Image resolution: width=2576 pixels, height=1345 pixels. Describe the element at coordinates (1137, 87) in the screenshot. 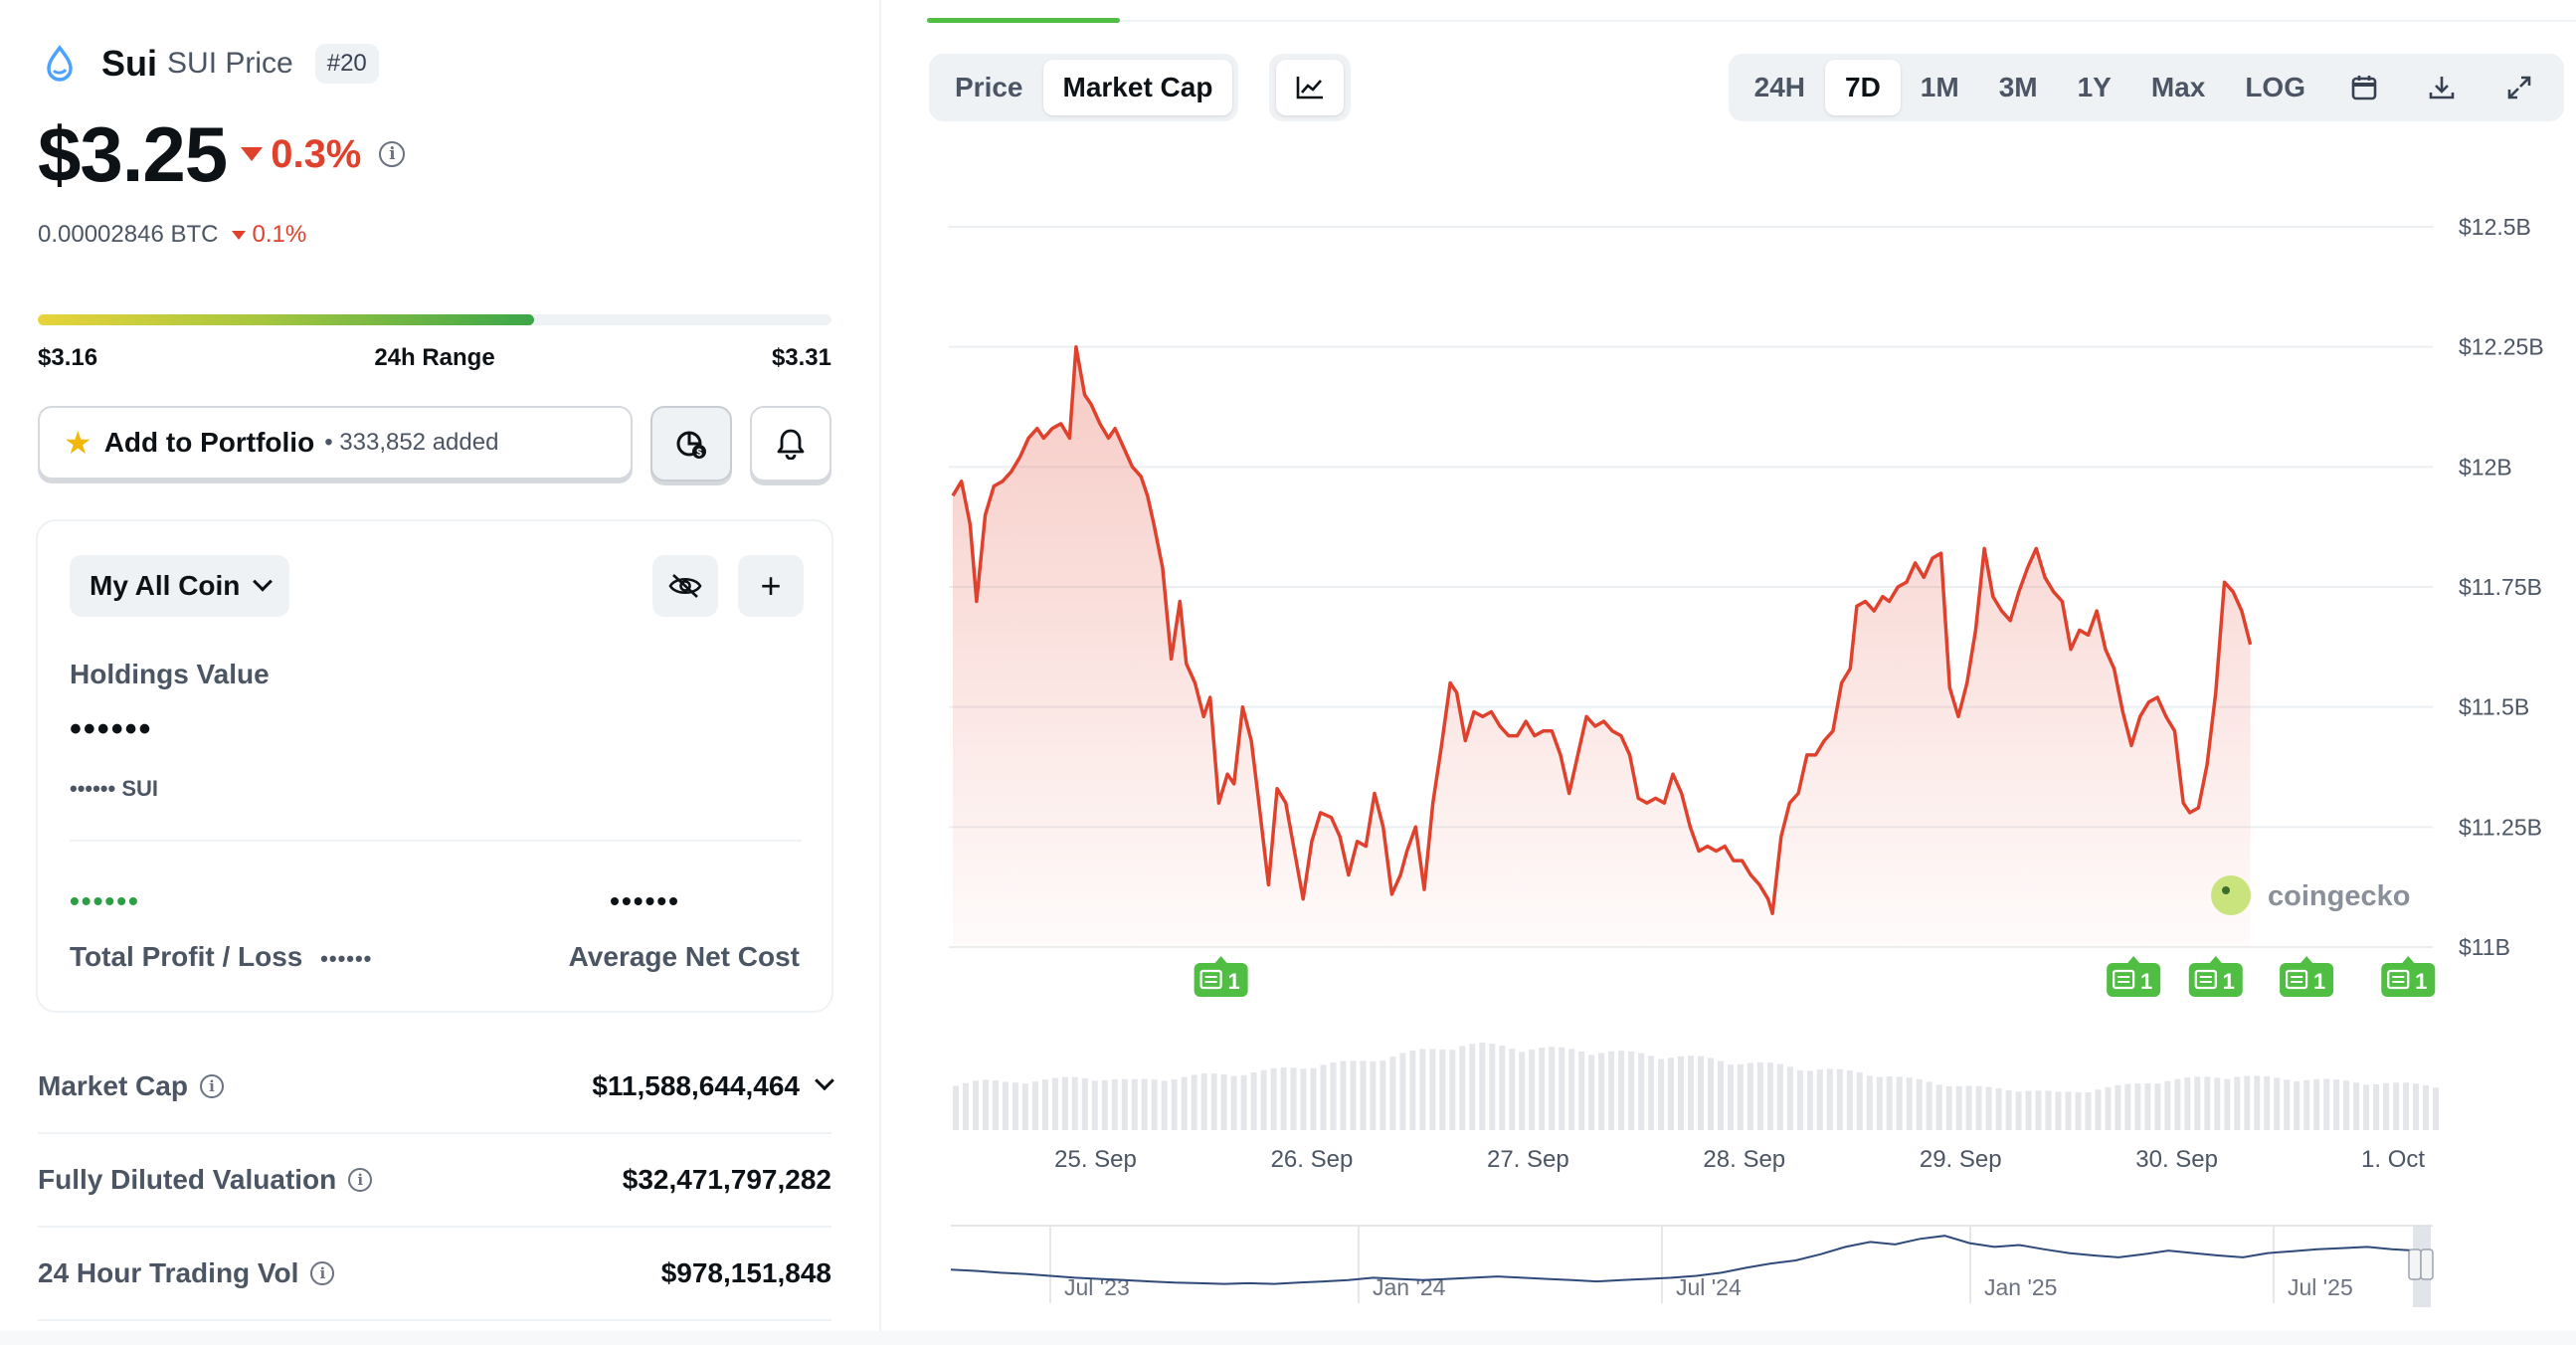

I see `tab-market-cap: Market Cap` at that location.